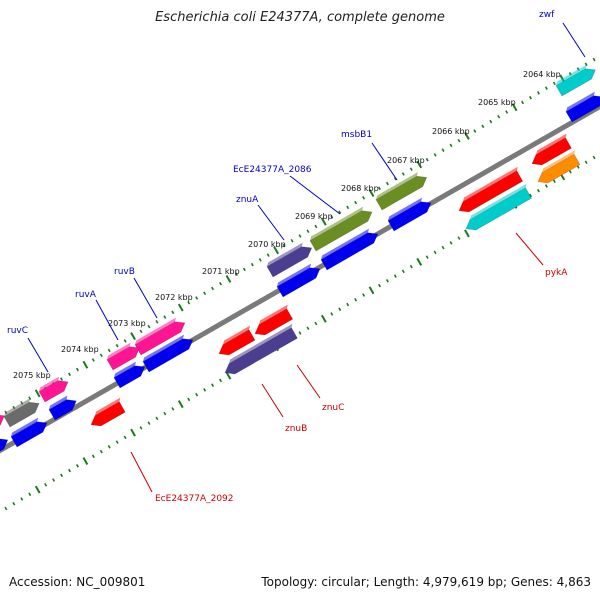 Image resolution: width=600 pixels, height=600 pixels. What do you see at coordinates (397, 186) in the screenshot?
I see `gene-msbB1-bevel` at bounding box center [397, 186].